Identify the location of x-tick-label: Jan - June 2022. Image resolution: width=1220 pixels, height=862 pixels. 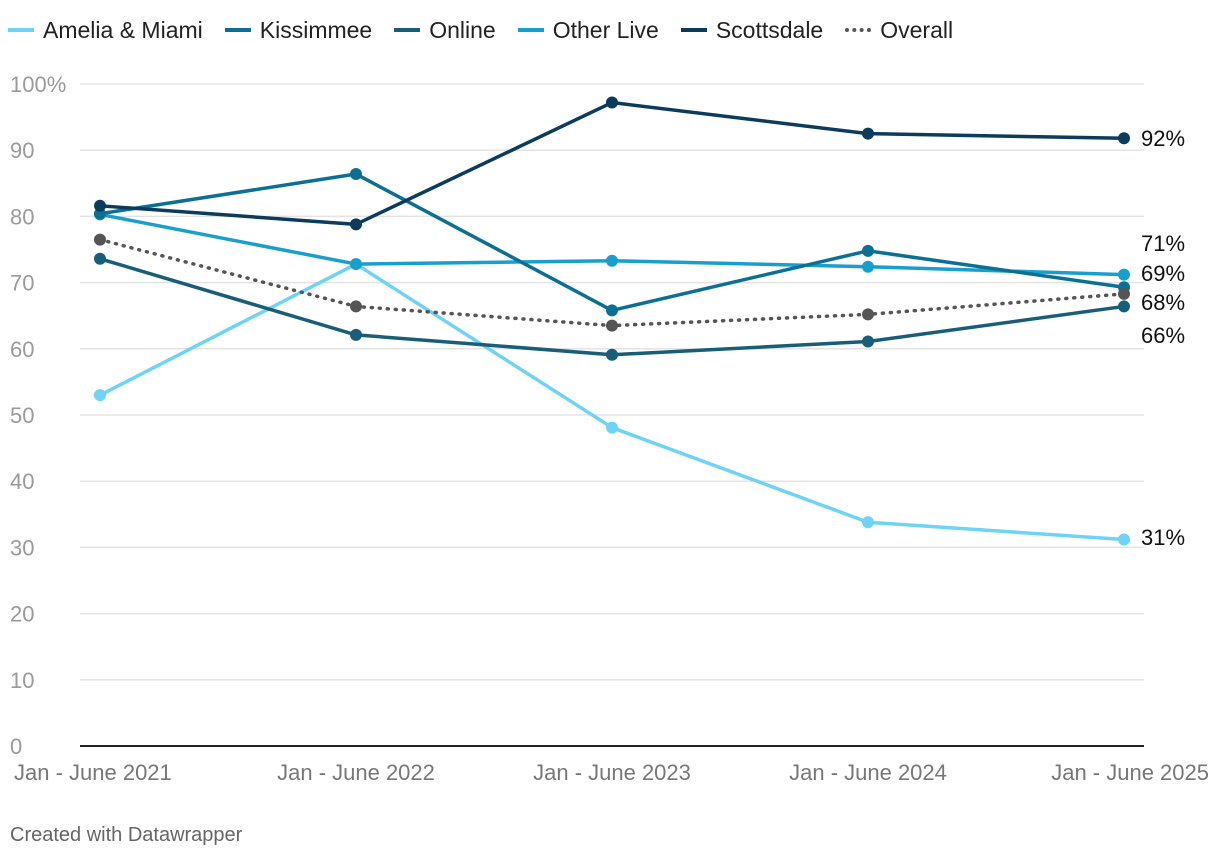
(356, 772).